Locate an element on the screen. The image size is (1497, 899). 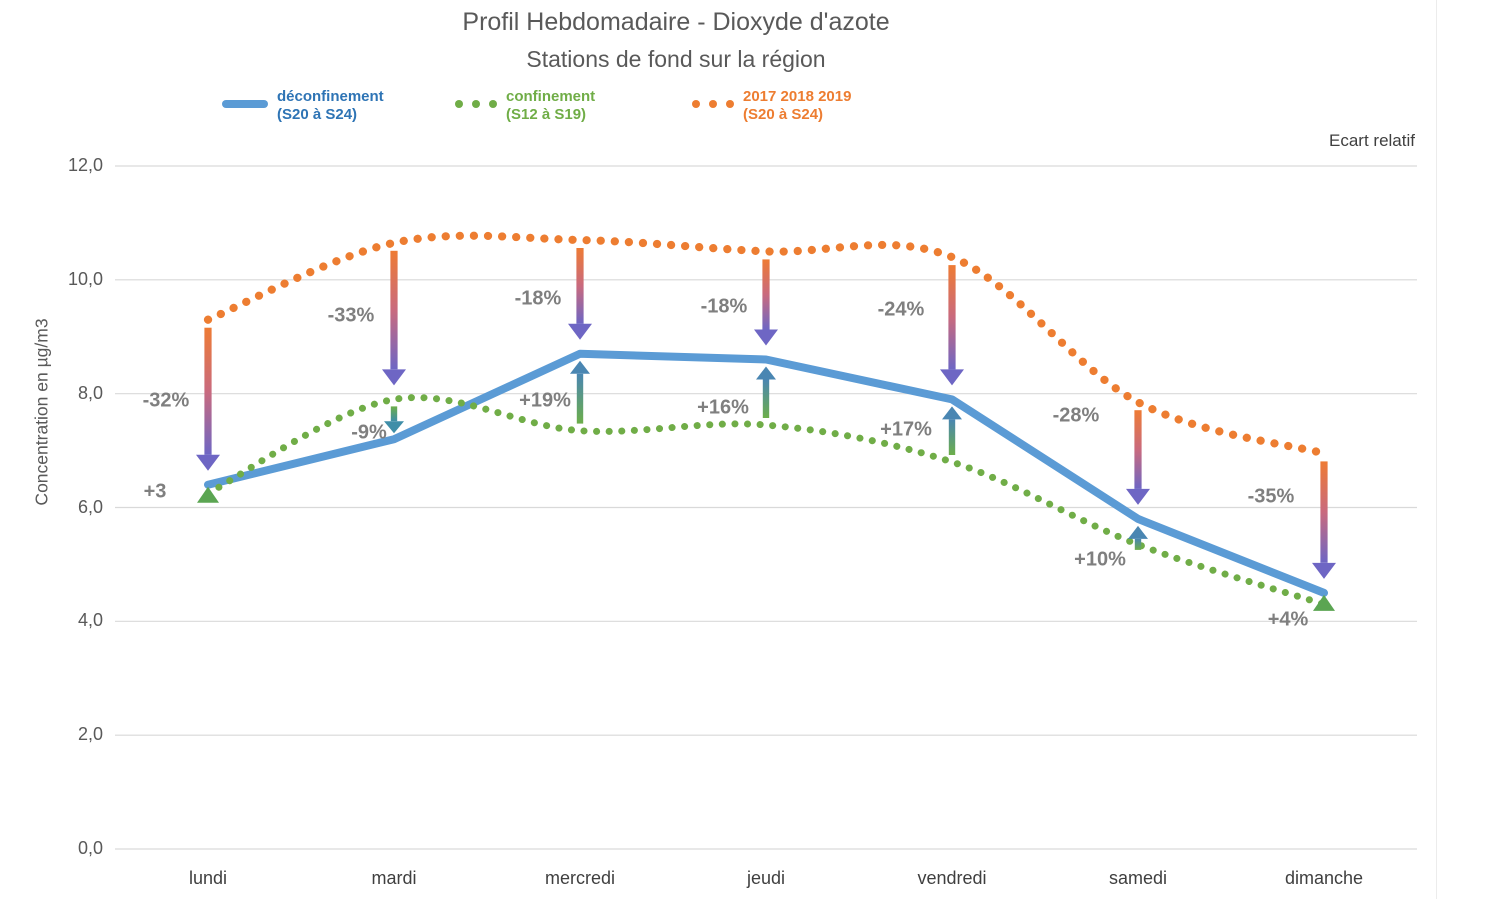
ecart-up-label-mardi: -9% is located at coordinates (369, 432).